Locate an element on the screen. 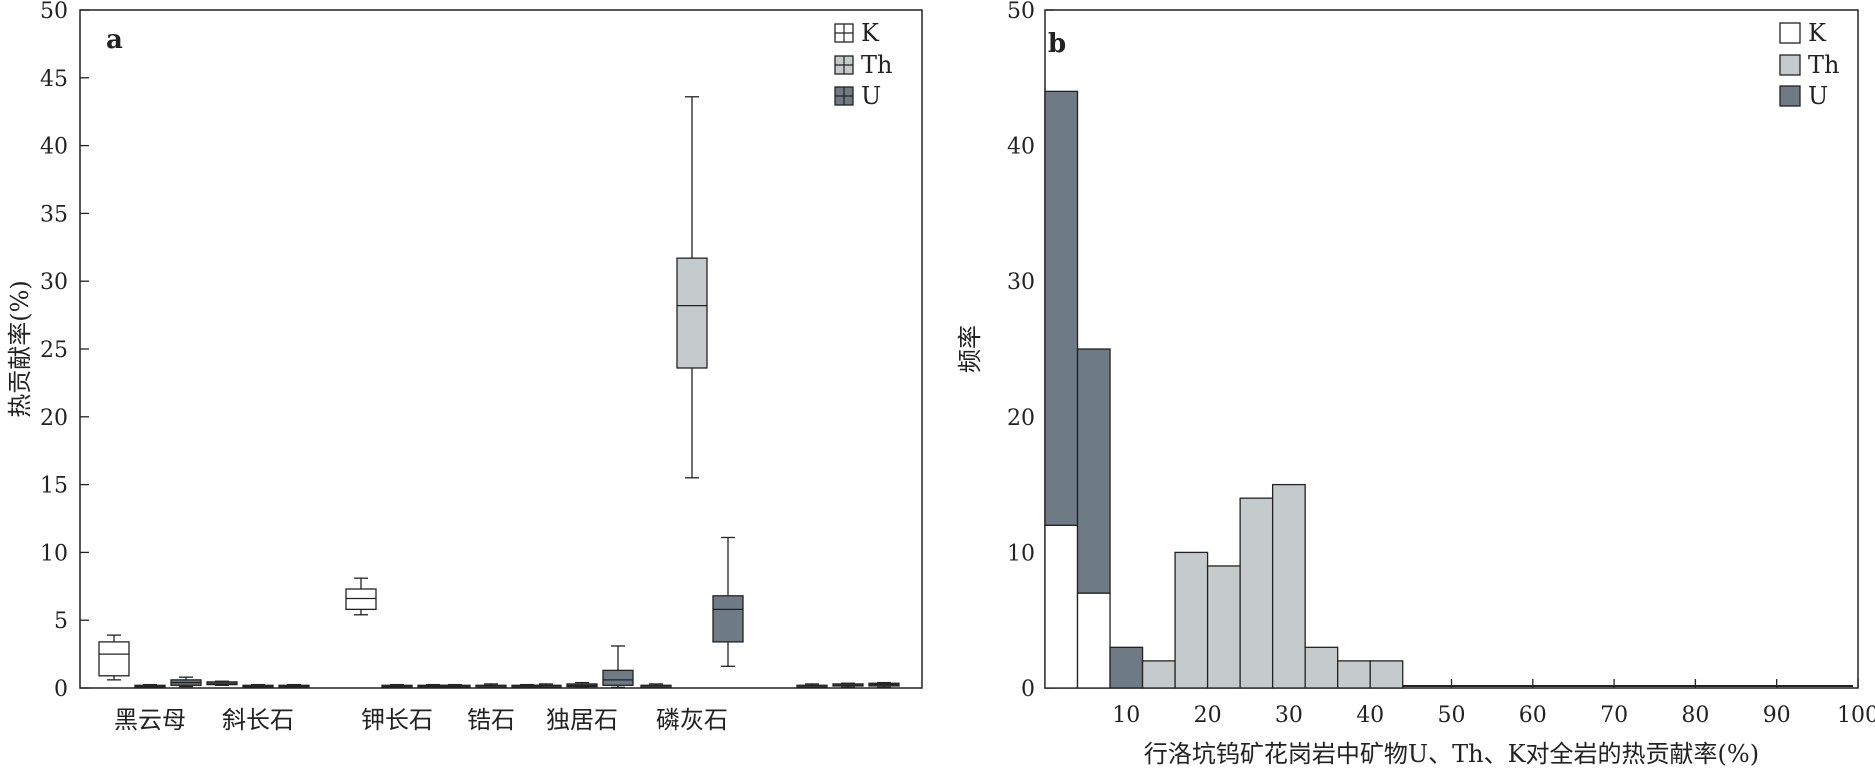 Image resolution: width=1875 pixels, height=776 pixels. category-label: 锆石 is located at coordinates (491, 720).